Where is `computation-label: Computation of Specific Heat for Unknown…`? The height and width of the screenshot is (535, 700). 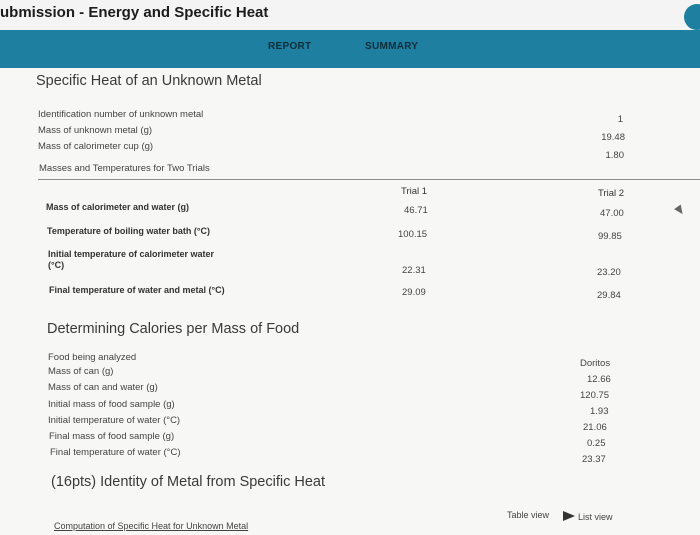 computation-label: Computation of Specific Heat for Unknown… is located at coordinates (151, 526).